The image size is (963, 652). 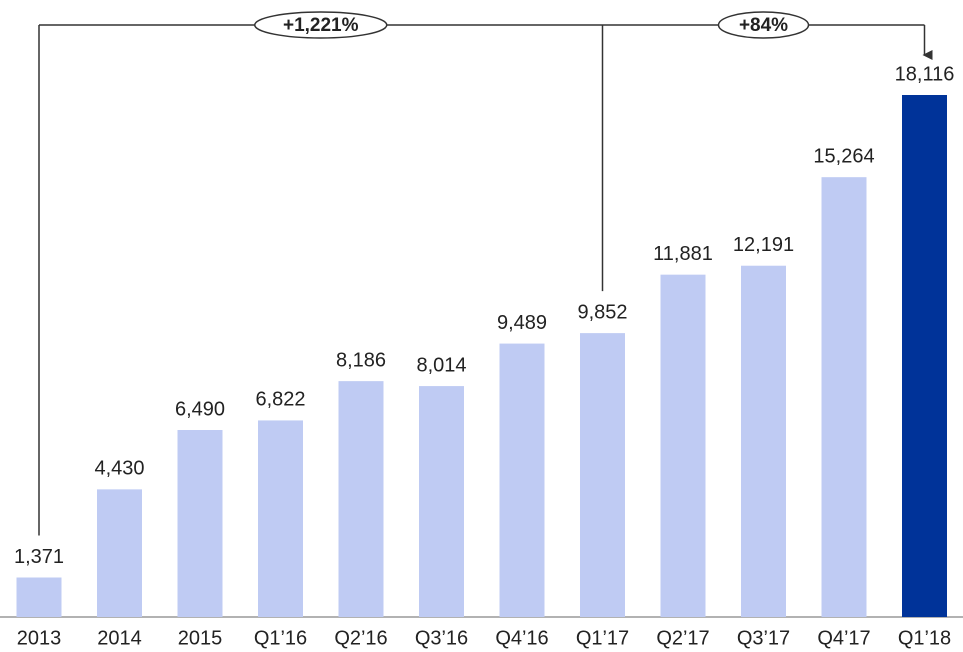 What do you see at coordinates (39, 638) in the screenshot?
I see `x-tick-label: 2013` at bounding box center [39, 638].